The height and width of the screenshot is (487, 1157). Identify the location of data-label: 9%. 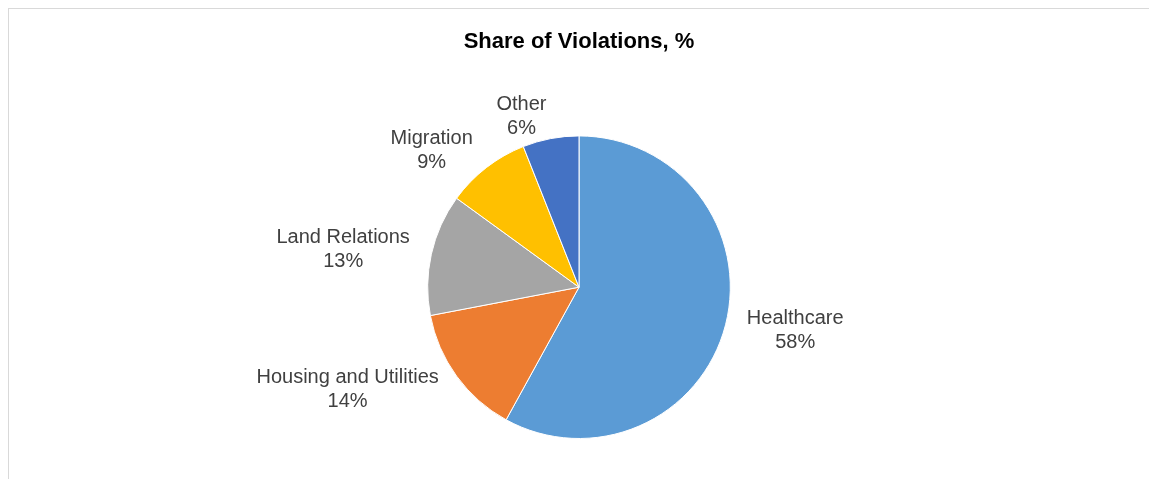
(432, 160).